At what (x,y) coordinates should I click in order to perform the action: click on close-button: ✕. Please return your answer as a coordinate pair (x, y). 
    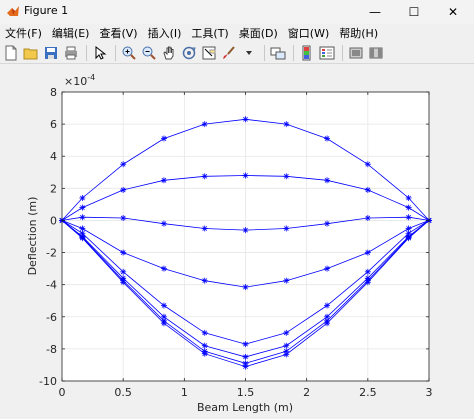
    Looking at the image, I should click on (453, 12).